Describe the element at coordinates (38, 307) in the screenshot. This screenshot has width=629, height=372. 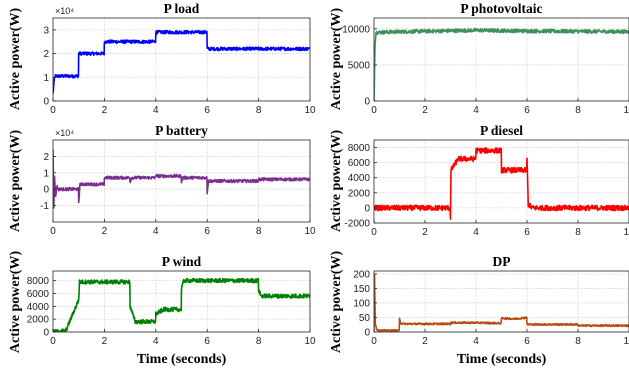
I see `y-tick-label: 4000` at that location.